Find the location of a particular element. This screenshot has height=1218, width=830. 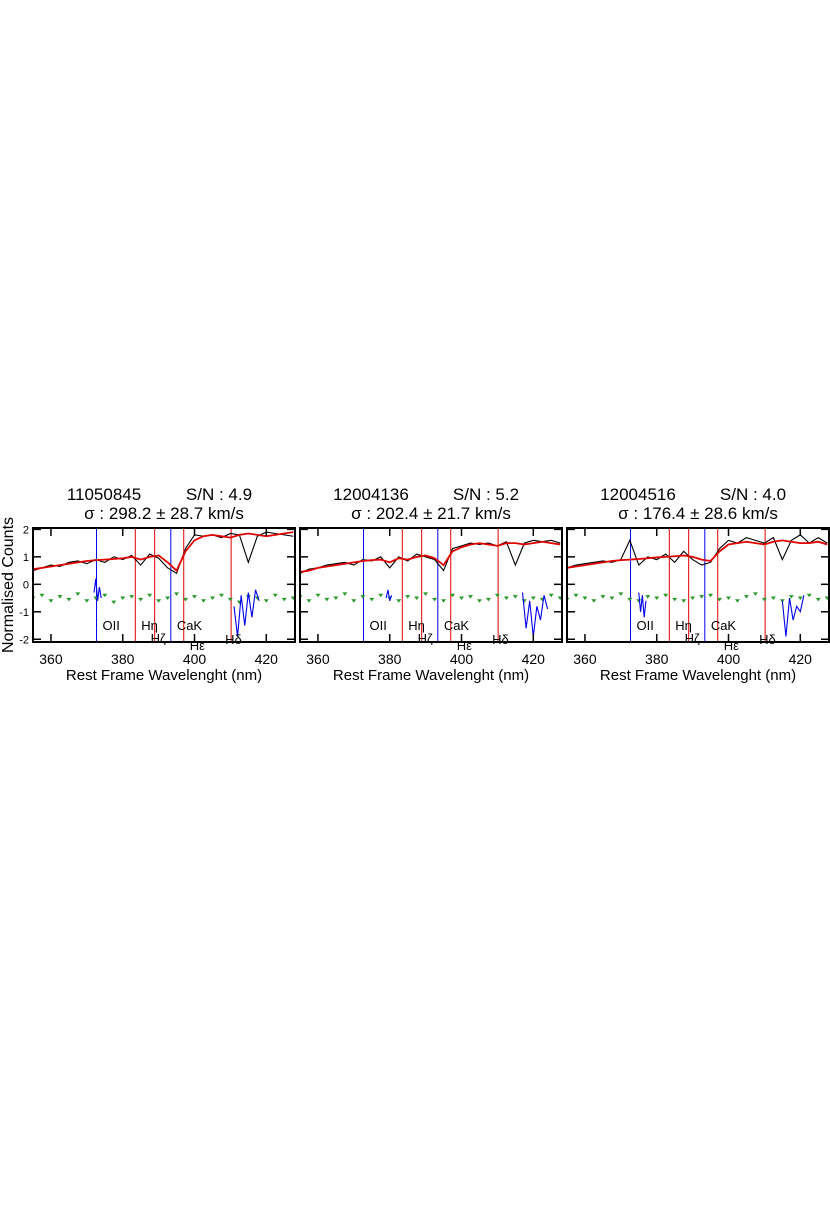

plot-frame is located at coordinates (164, 585).